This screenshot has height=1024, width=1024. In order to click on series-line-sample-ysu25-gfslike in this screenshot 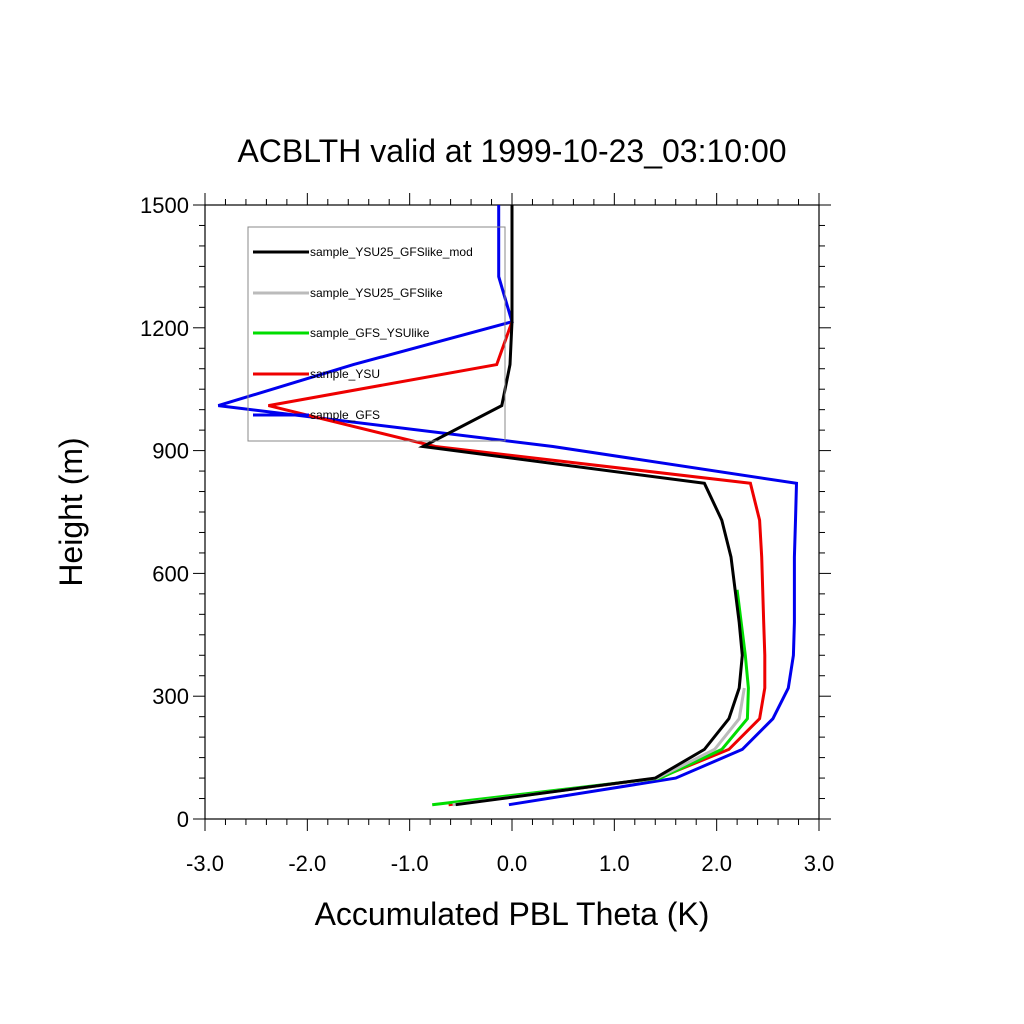, I will do `click(599, 747)`.